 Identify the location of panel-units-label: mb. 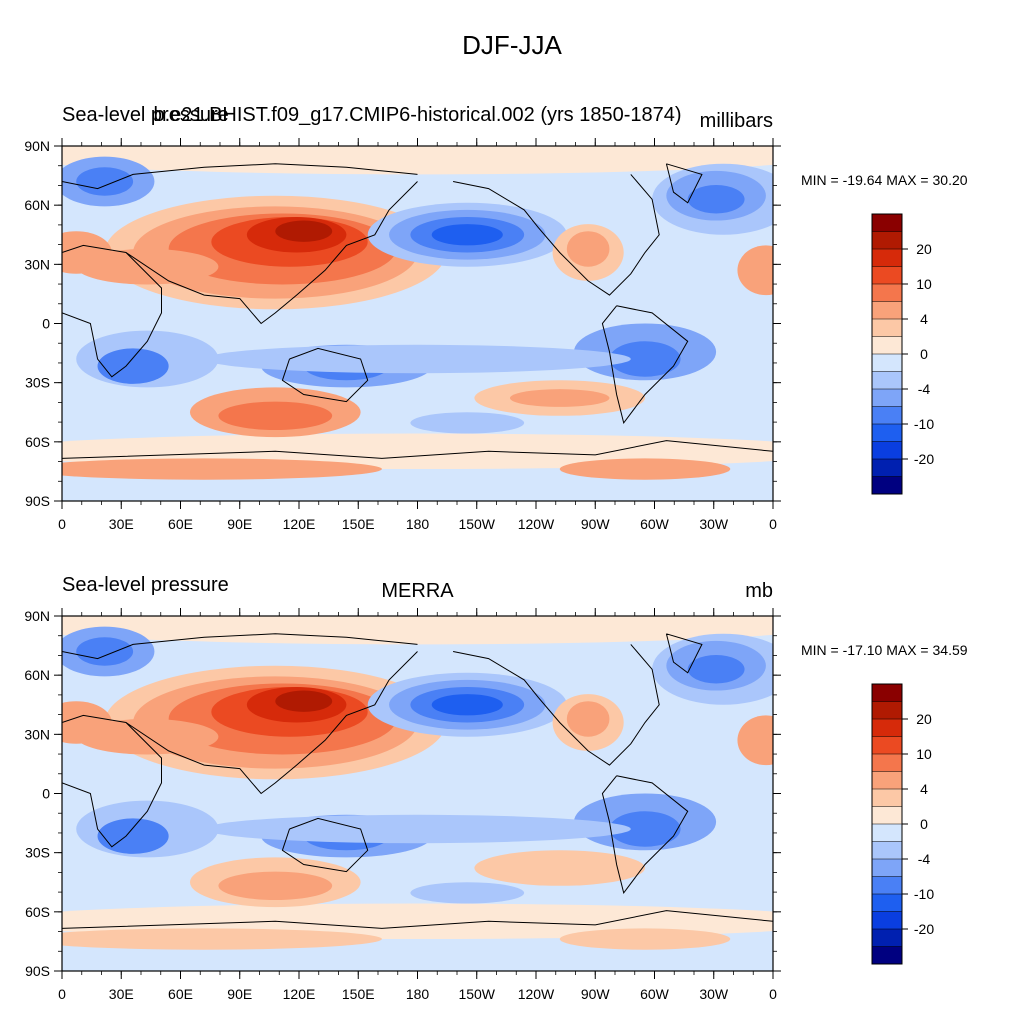
(759, 591).